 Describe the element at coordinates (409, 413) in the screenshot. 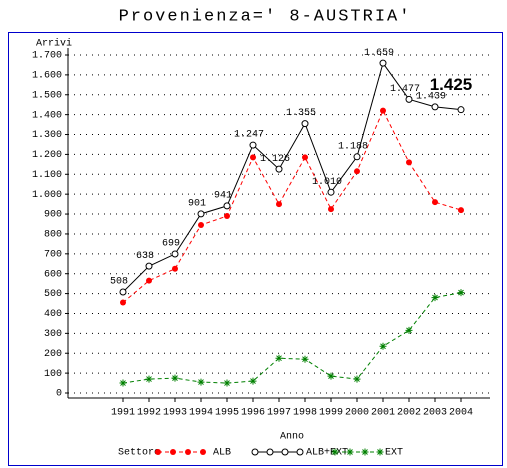

I see `x-tick-label: 2002` at that location.